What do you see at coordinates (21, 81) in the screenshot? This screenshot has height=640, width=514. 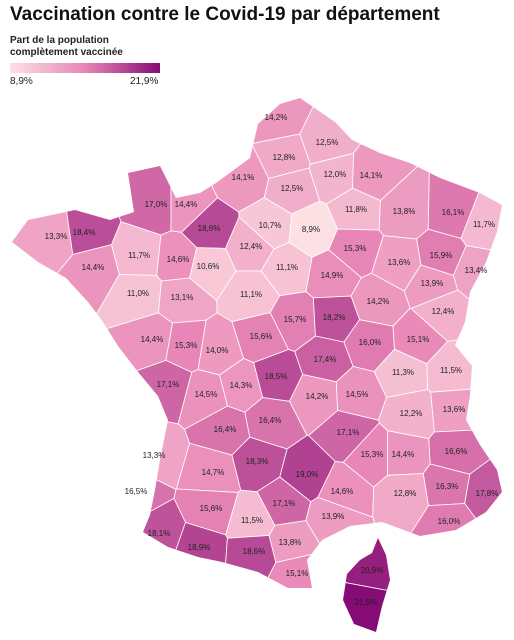 I see `legend-min: 8,9%` at bounding box center [21, 81].